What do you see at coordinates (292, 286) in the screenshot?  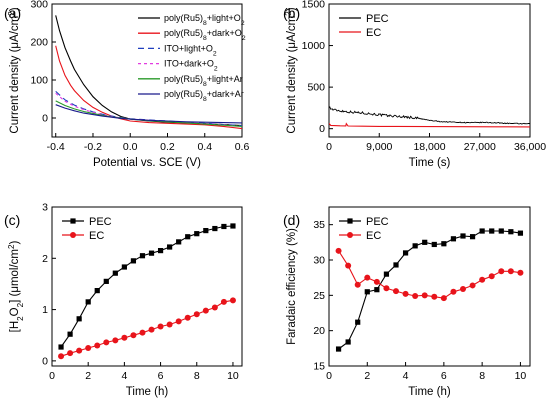 I see `y-axis-label: Faradaic efficiency (%)` at bounding box center [292, 286].